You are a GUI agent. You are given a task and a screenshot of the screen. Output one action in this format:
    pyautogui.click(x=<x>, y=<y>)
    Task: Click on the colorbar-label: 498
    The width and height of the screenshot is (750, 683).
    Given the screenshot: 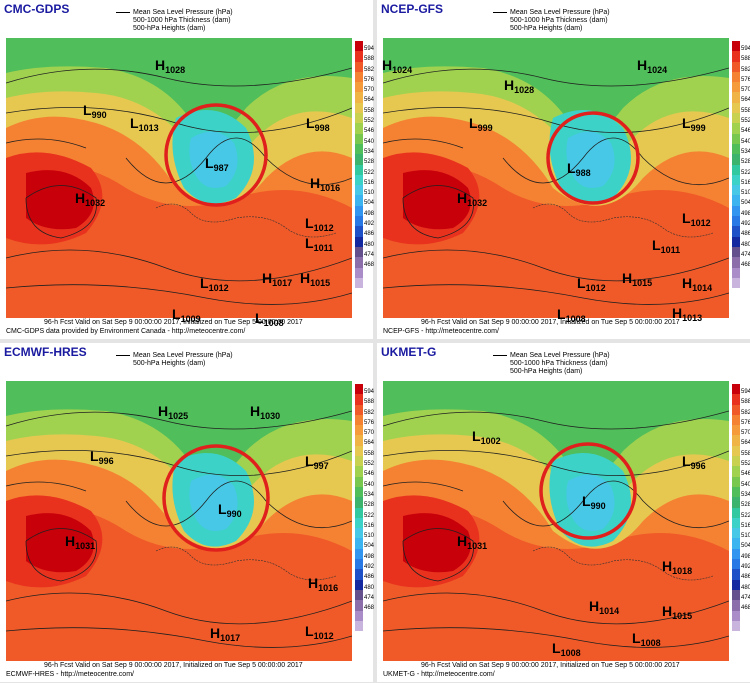 What is the action you would take?
    pyautogui.click(x=745, y=556)
    